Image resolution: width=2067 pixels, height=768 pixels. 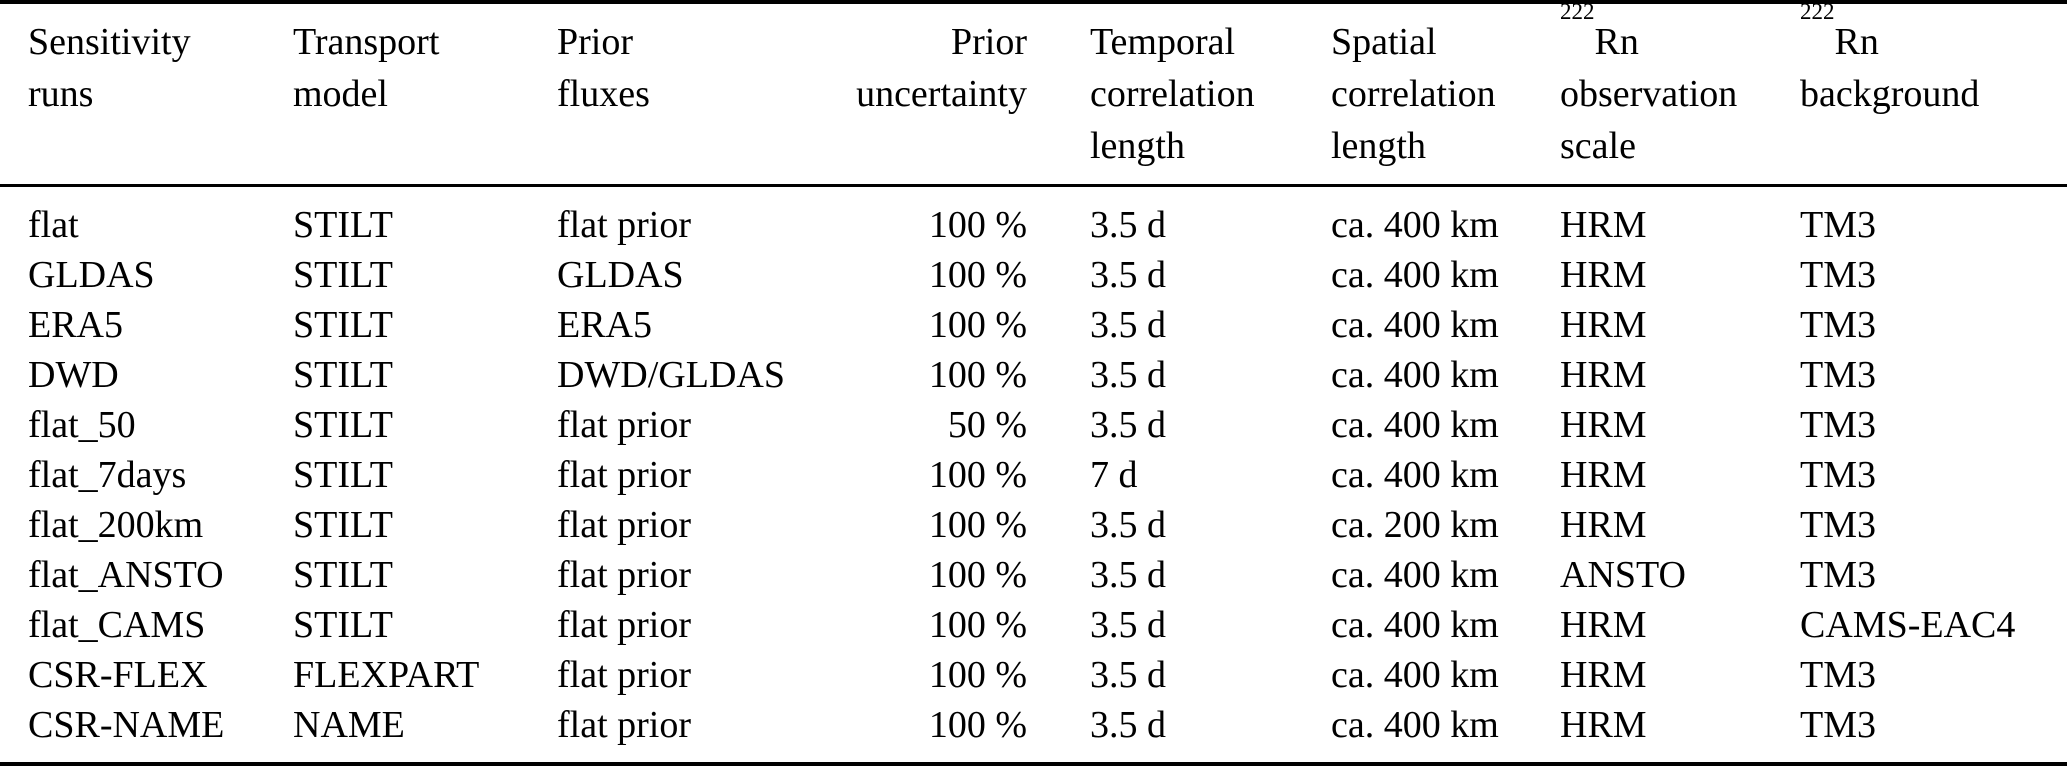 What do you see at coordinates (1623, 575) in the screenshot?
I see `cell-rn222-observation-scale: ANSTO` at bounding box center [1623, 575].